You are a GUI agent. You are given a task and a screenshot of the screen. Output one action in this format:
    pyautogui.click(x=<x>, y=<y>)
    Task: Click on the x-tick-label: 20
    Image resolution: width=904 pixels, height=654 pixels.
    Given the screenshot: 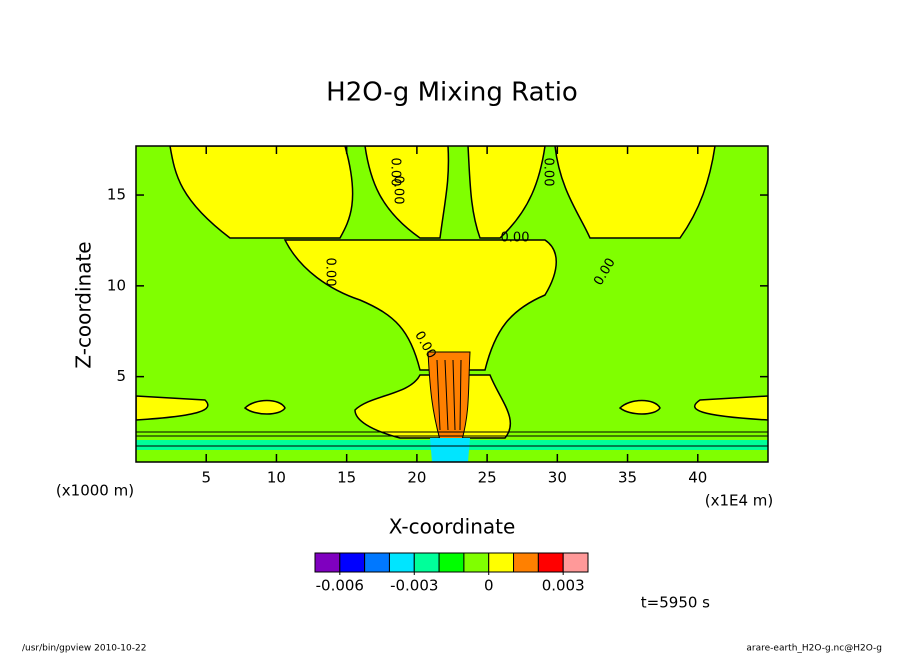 What is the action you would take?
    pyautogui.click(x=416, y=478)
    